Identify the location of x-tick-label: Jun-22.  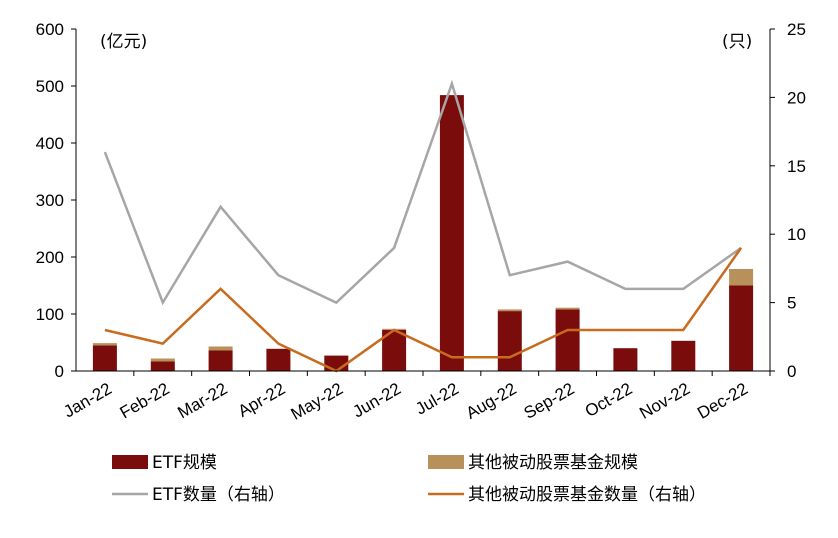
(377, 400).